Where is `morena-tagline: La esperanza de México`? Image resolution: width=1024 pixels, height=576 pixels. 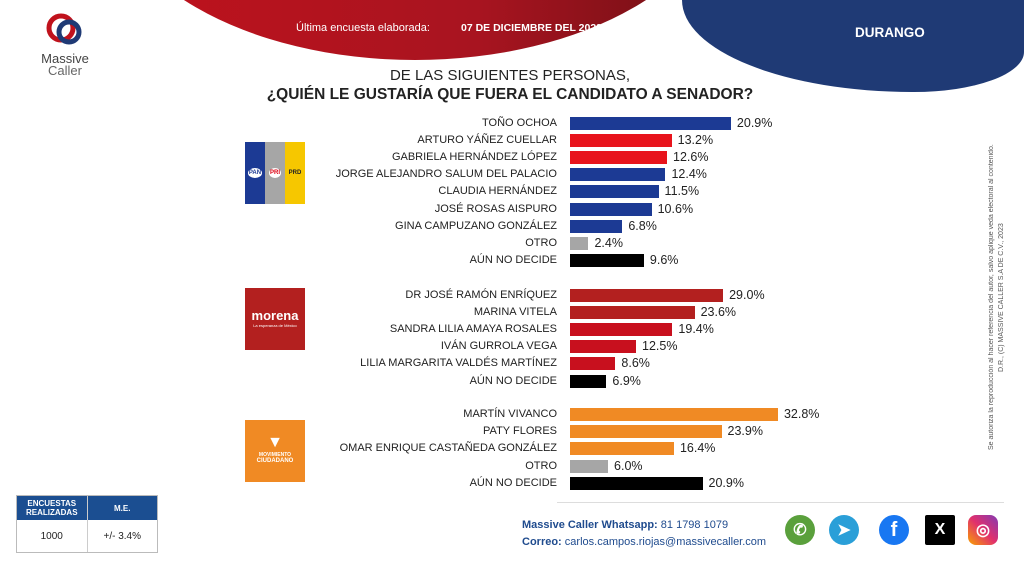
morena-tagline: La esperanza de México is located at coordinates (275, 325).